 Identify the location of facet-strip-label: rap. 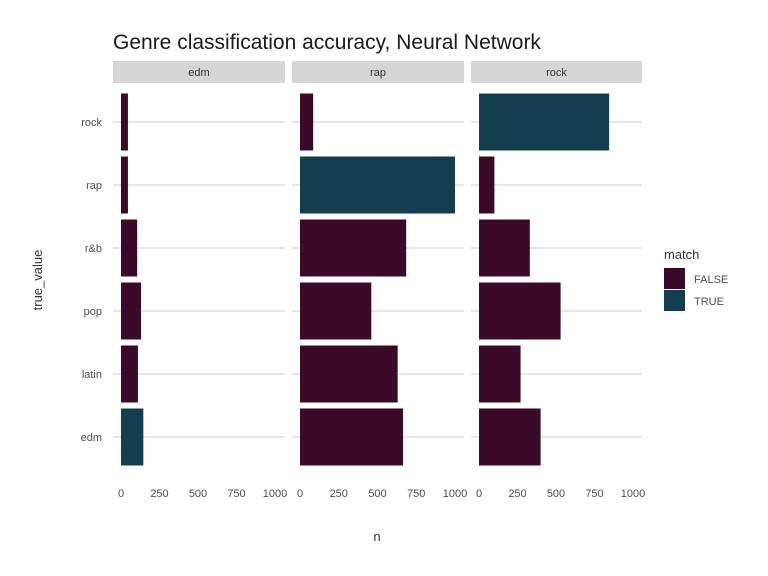
(378, 73).